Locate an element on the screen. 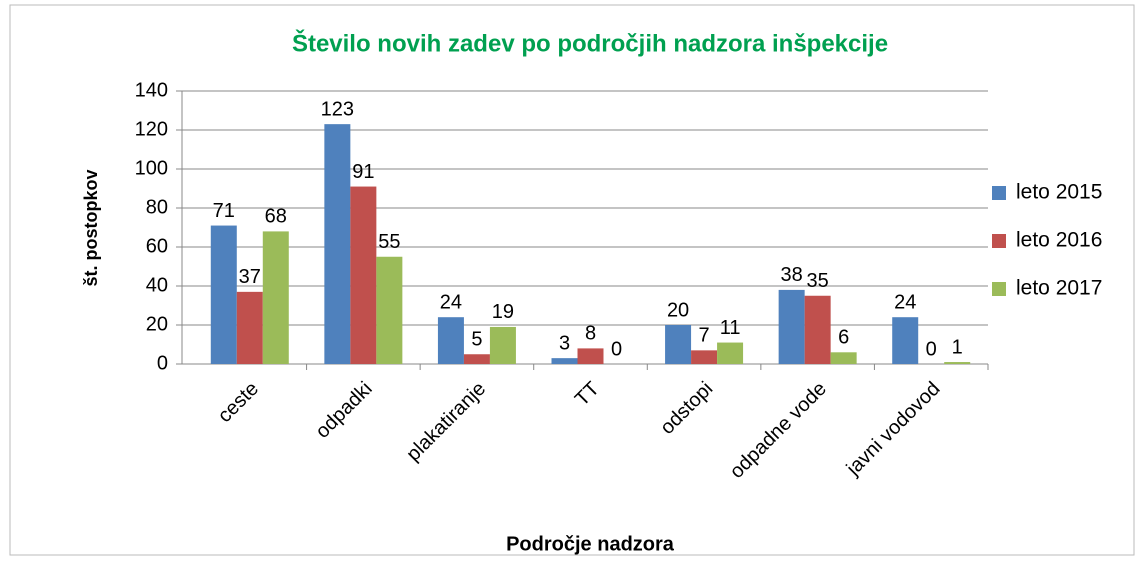  legend-label: leto 2015 is located at coordinates (1059, 192).